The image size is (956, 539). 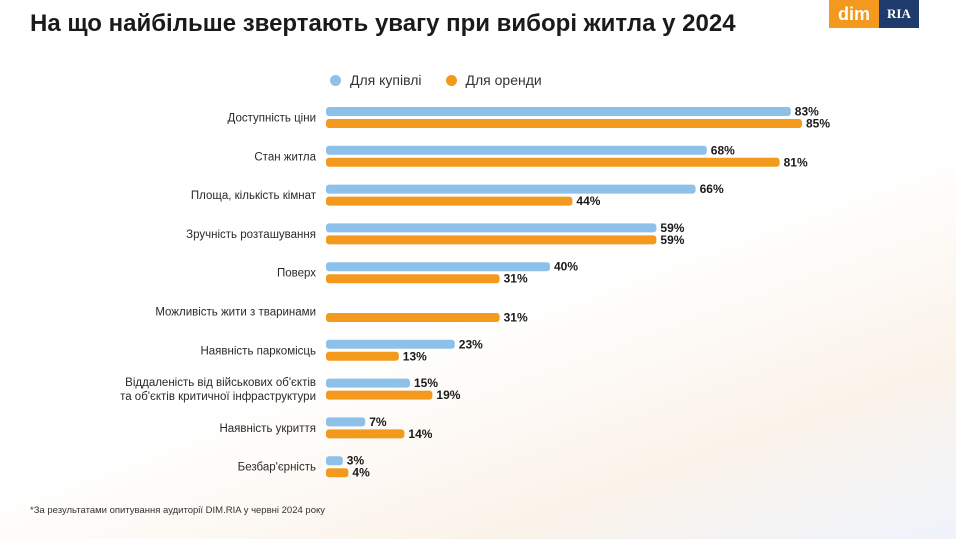 I want to click on value-label-purchase: 23%, so click(x=471, y=344).